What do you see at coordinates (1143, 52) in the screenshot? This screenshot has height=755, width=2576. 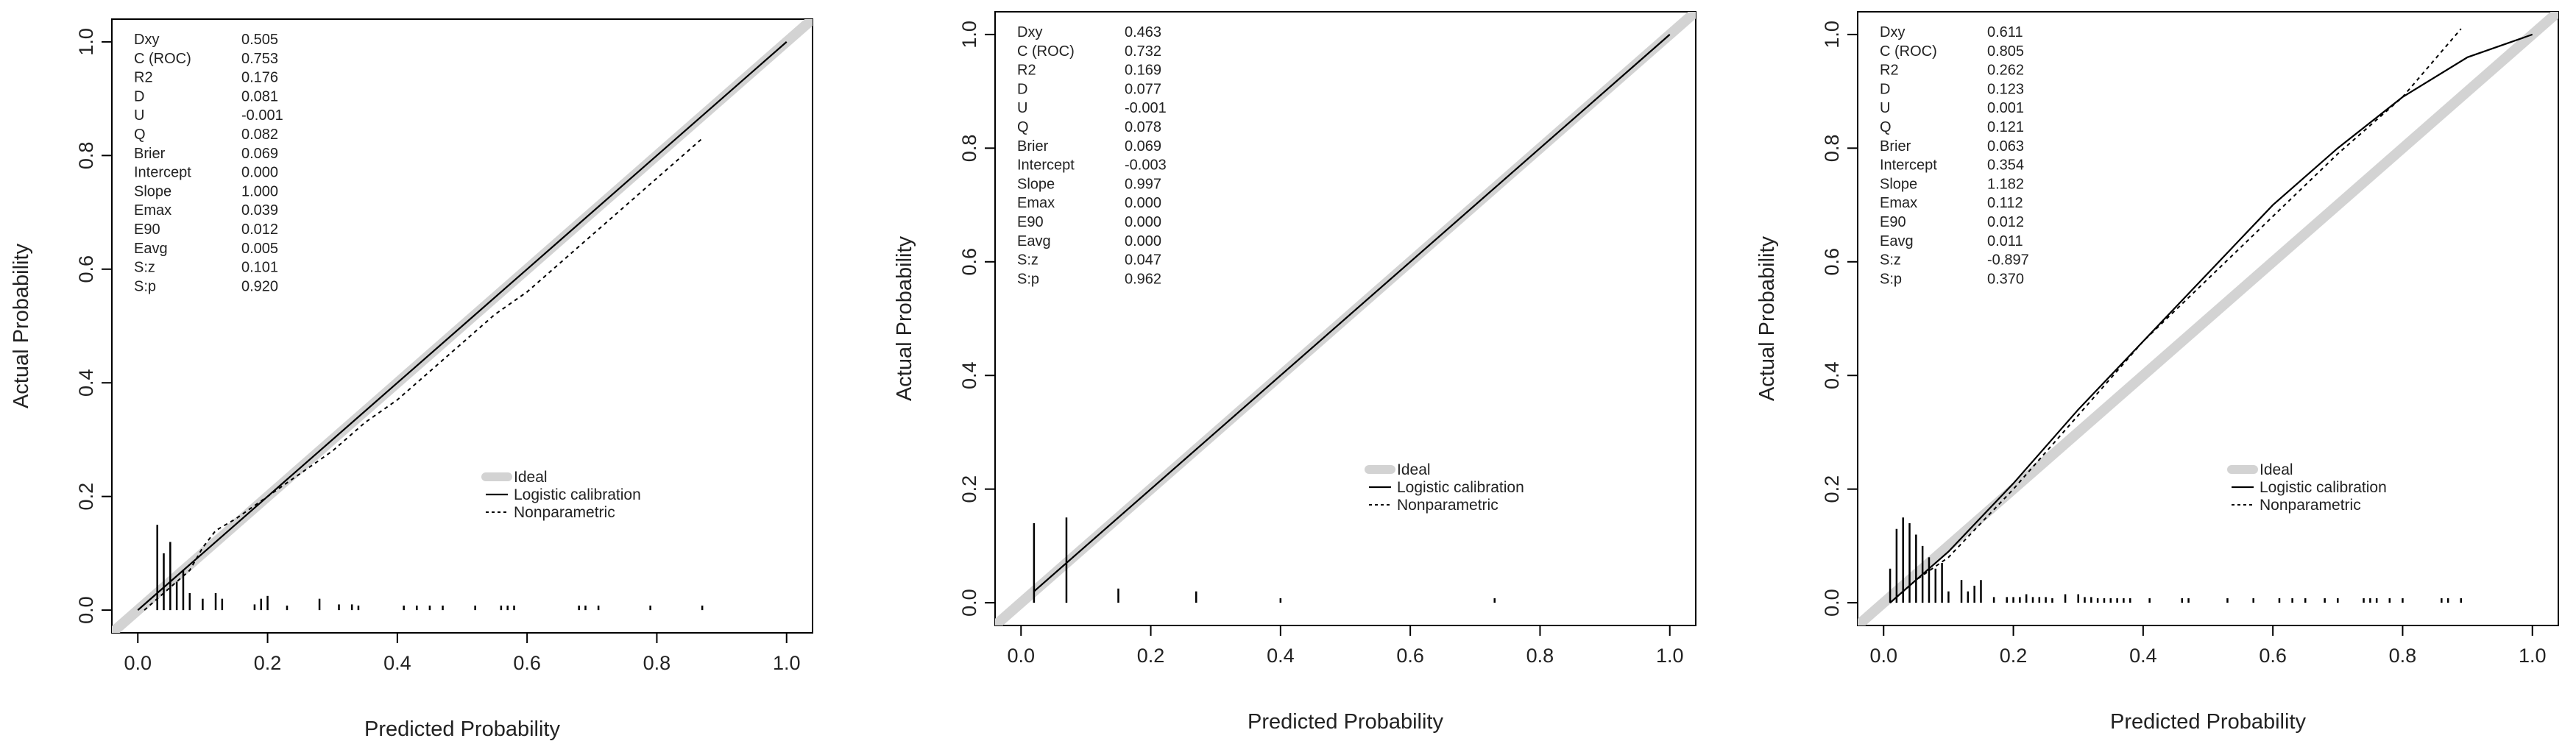 I see `stat-value: 0.732` at bounding box center [1143, 52].